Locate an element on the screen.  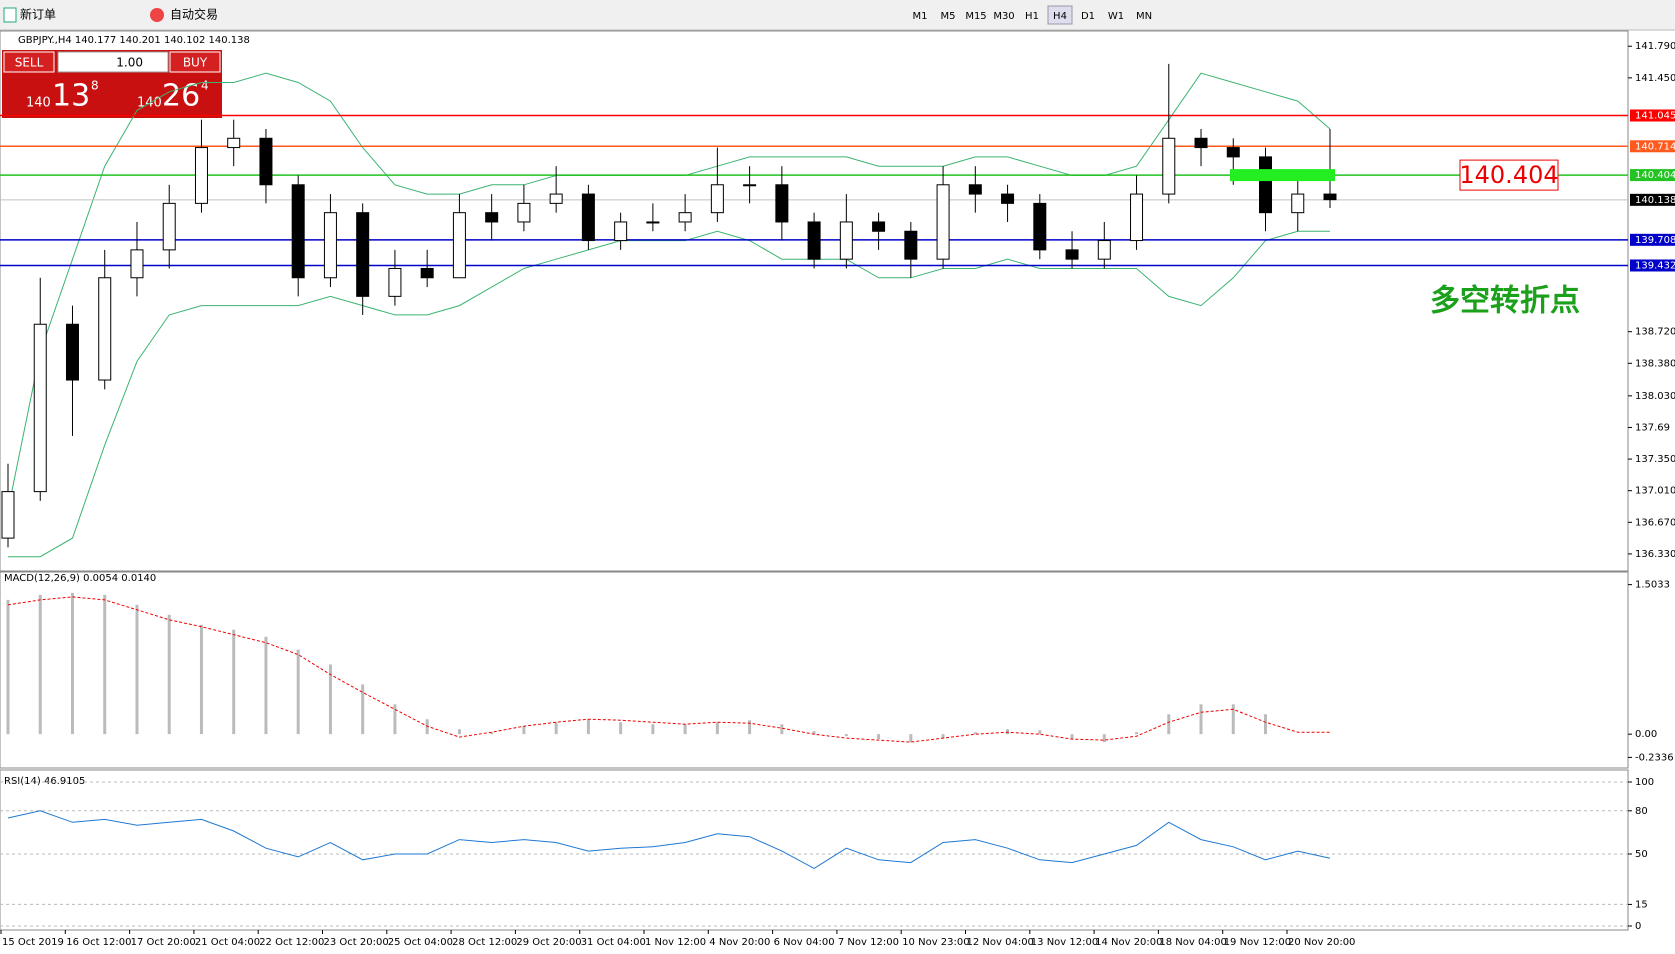
y-tick-label: 141.450 is located at coordinates (1655, 78).